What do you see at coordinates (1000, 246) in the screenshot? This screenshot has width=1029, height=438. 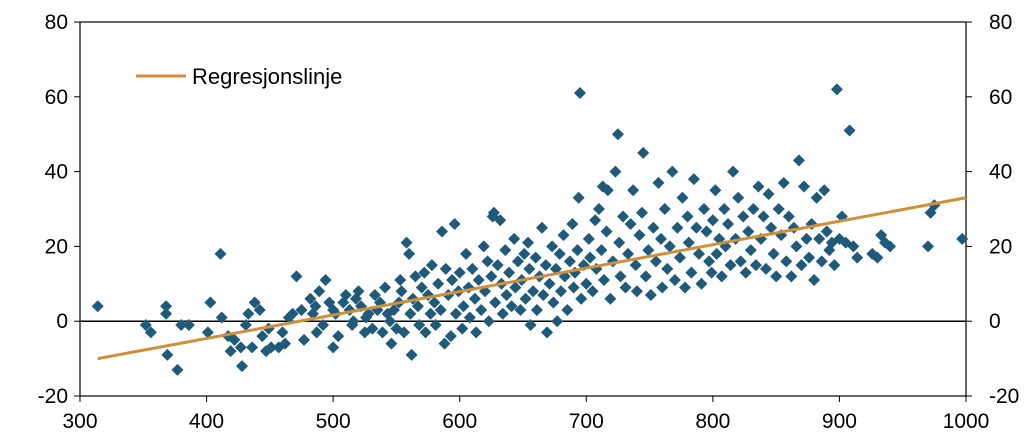 I see `y-tick-label-right: 20` at bounding box center [1000, 246].